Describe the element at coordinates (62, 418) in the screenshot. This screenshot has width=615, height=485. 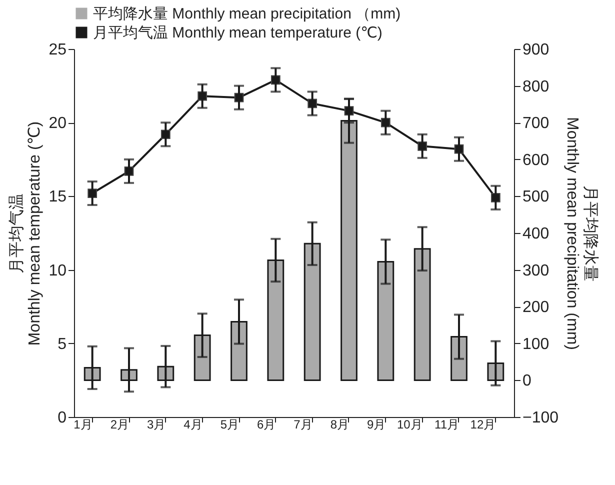
I see `y-tick-label: 0` at that location.